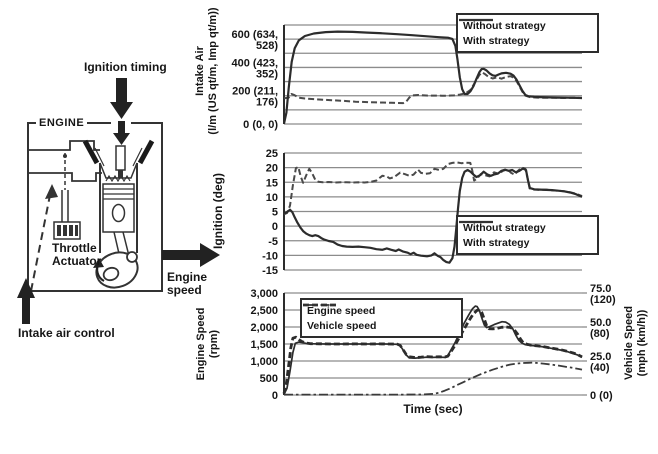 Image resolution: width=658 pixels, height=454 pixels. What do you see at coordinates (67, 230) in the screenshot?
I see `throttle-actuator-hatching` at bounding box center [67, 230].